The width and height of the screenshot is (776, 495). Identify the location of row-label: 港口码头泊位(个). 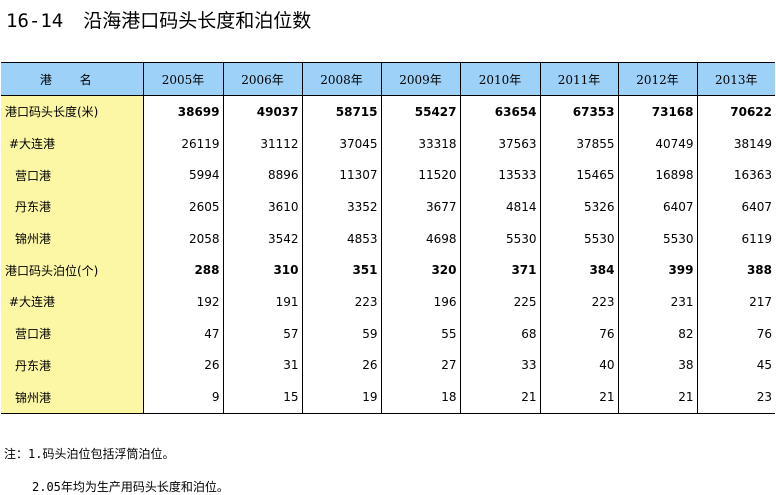
(72, 270).